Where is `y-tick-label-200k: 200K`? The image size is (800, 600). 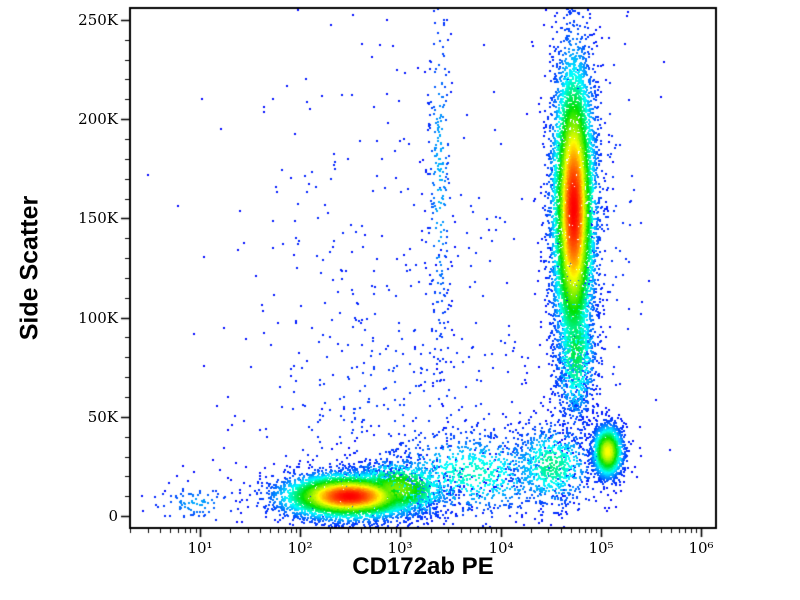
y-tick-label-200k: 200K is located at coordinates (98, 119).